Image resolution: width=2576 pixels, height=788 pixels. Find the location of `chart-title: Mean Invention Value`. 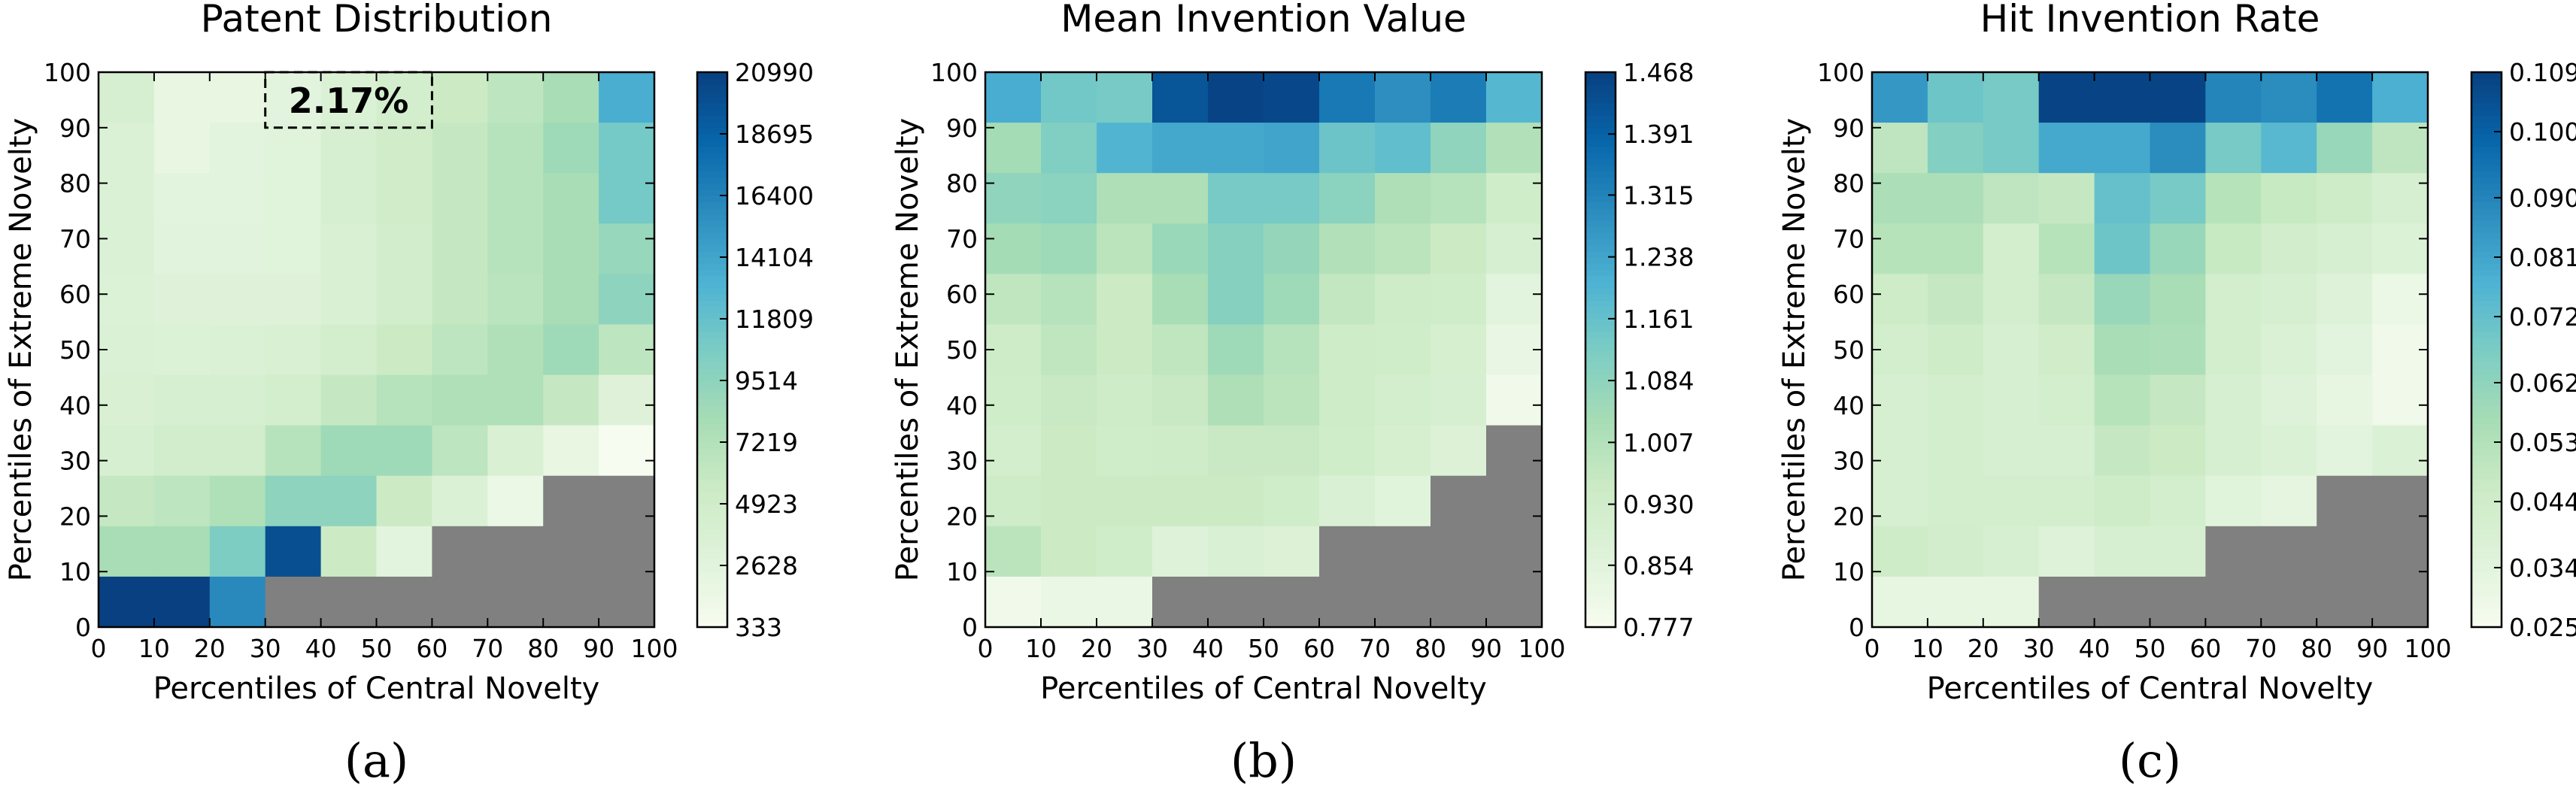

chart-title: Mean Invention Value is located at coordinates (1263, 20).